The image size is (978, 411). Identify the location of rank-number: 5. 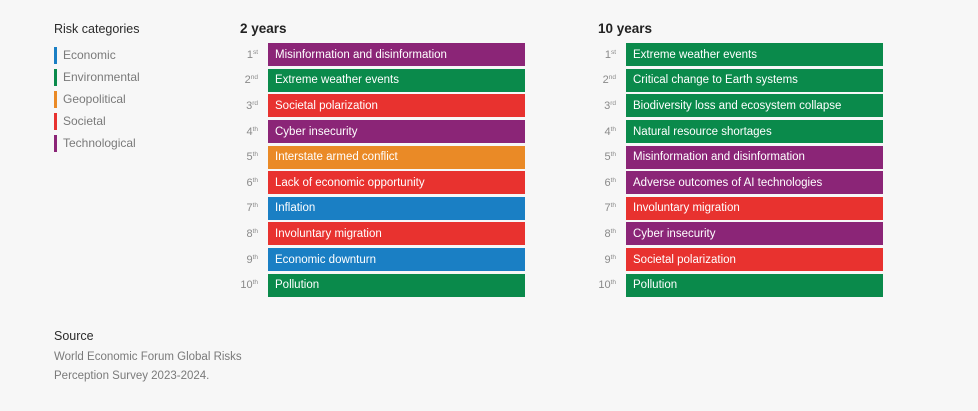
(607, 157).